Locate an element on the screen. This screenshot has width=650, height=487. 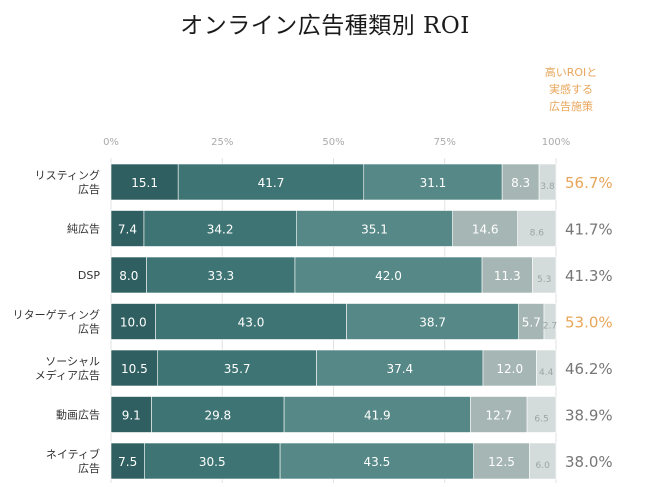
chart-title: オンライン広告種類別 ROI is located at coordinates (325, 26).